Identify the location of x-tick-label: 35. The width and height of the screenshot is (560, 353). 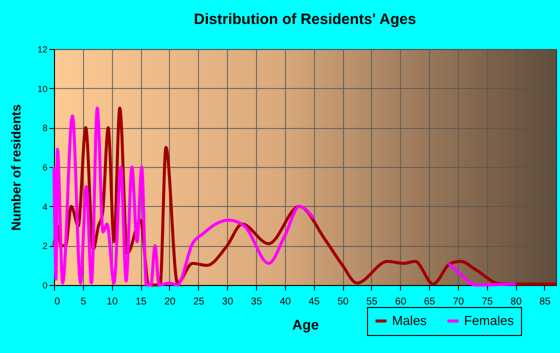
(256, 302).